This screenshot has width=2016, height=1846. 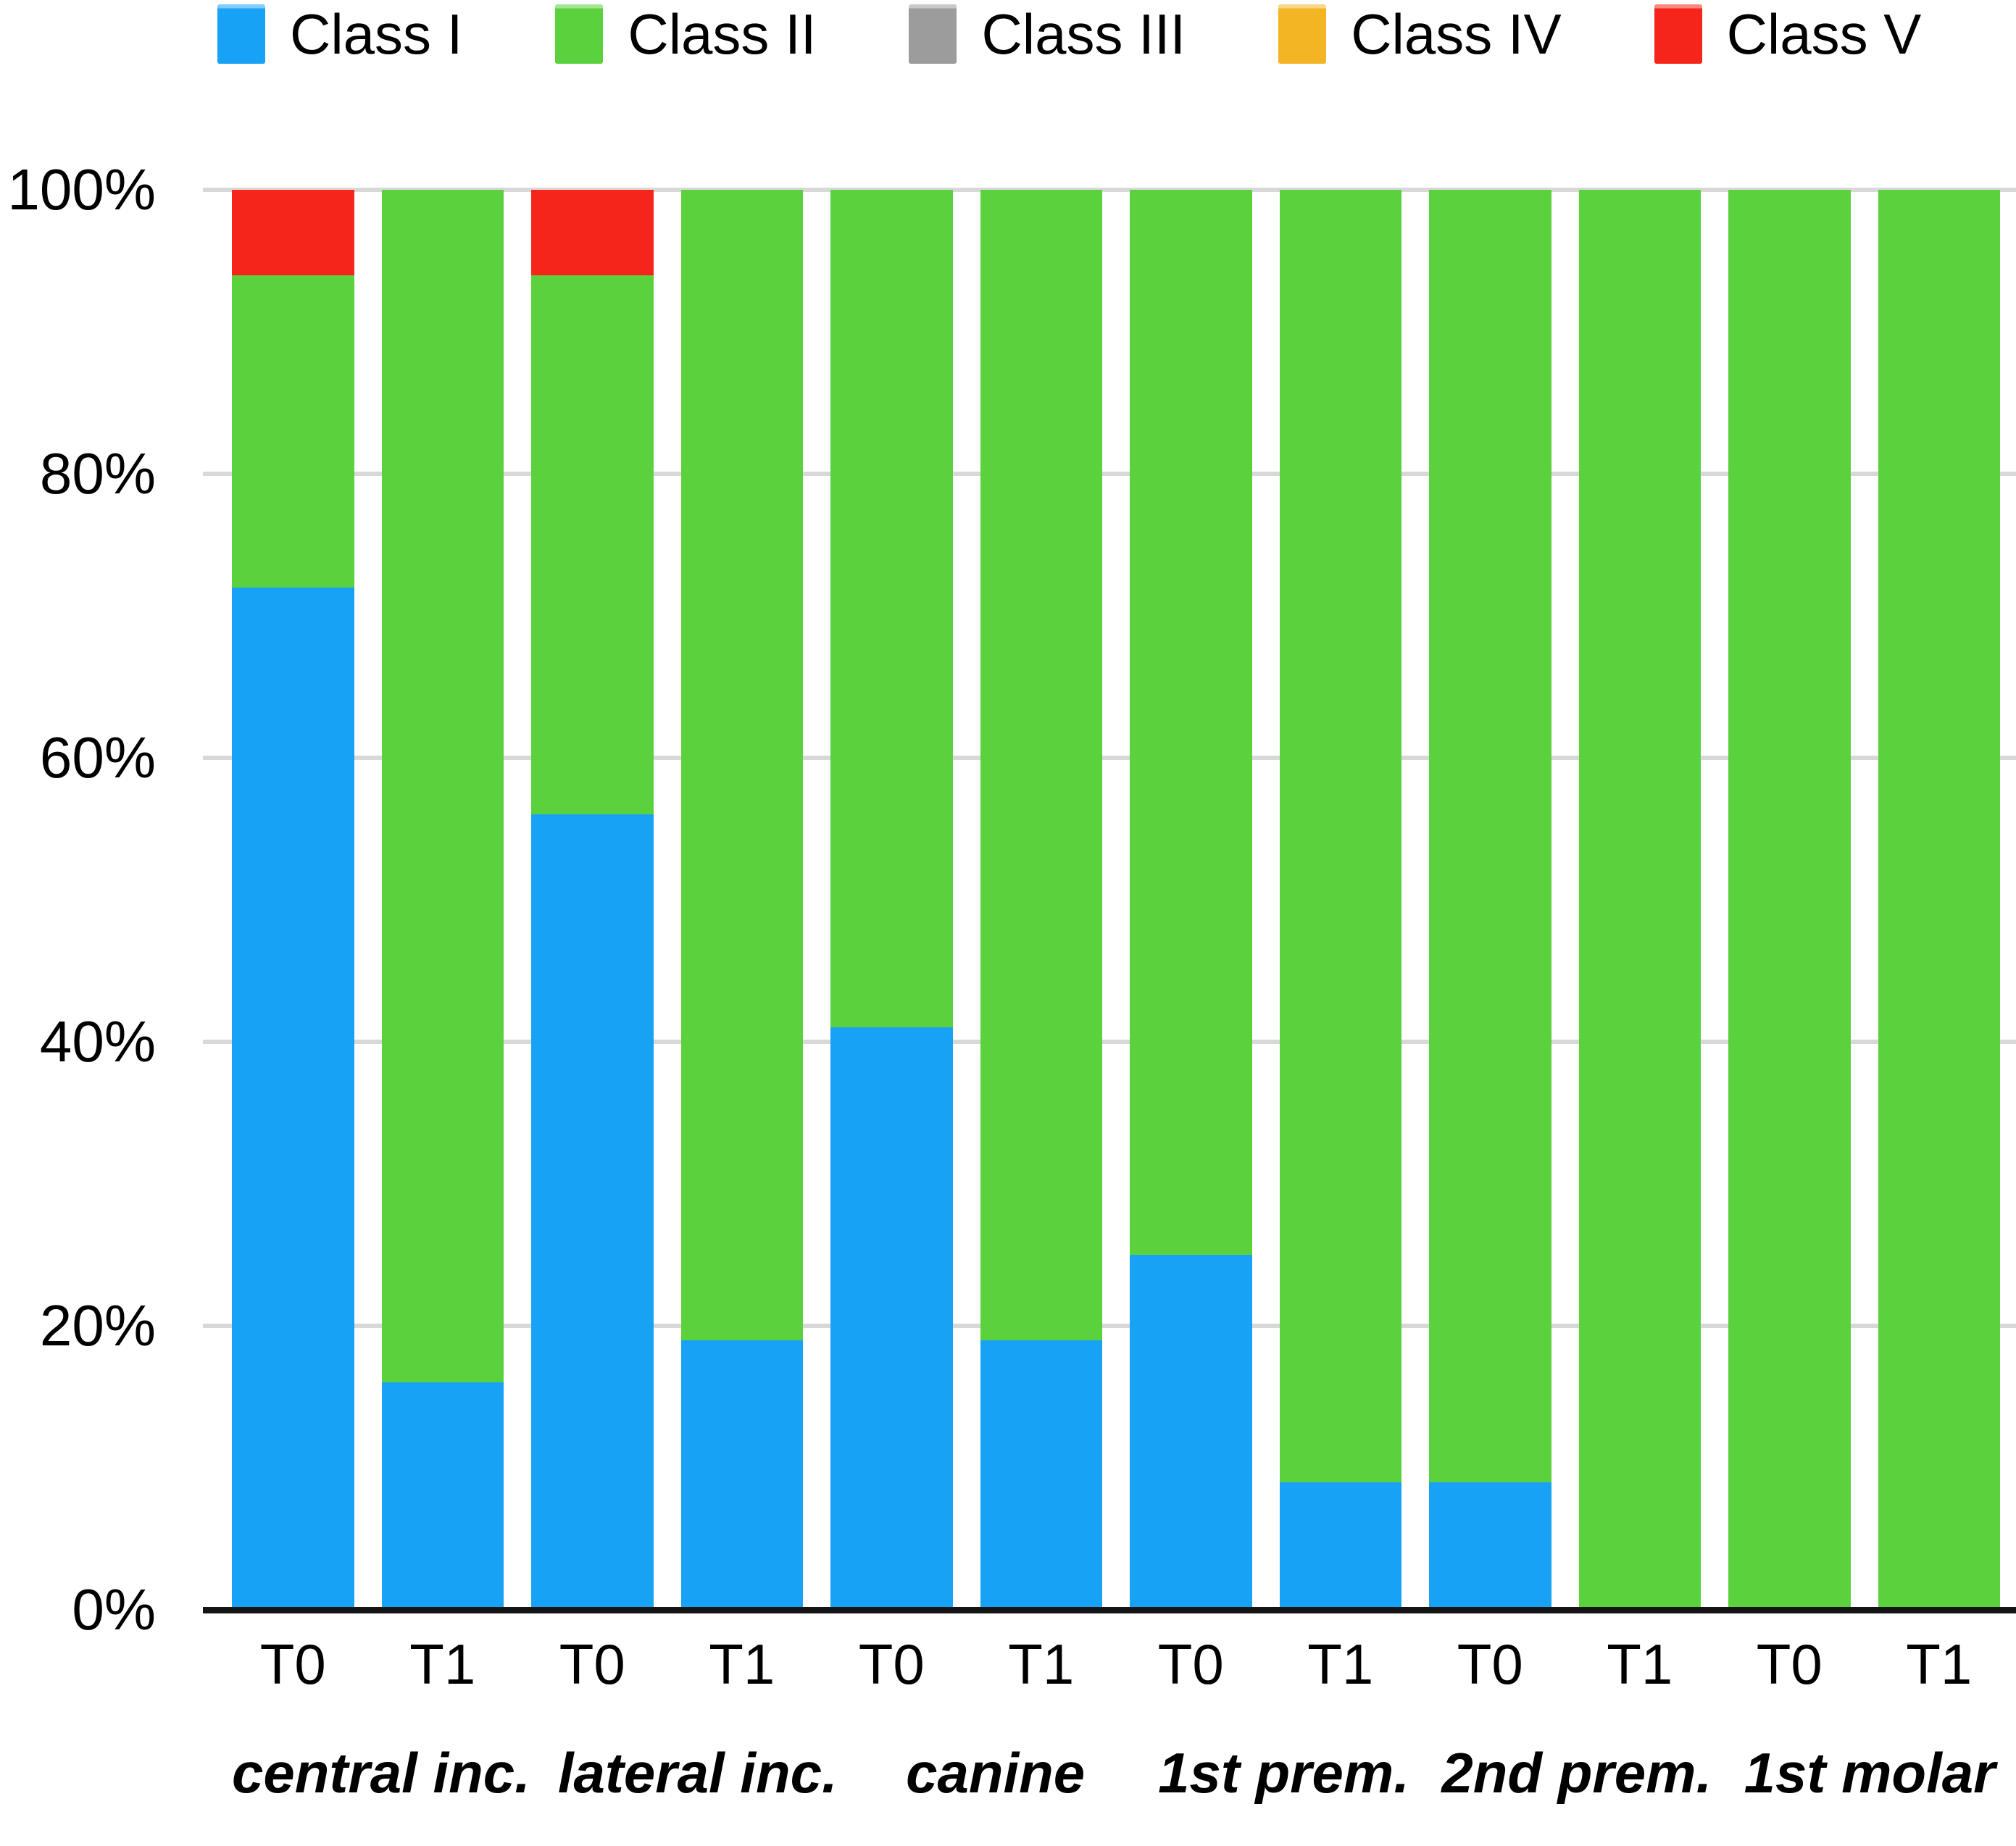 I want to click on group-label-2nd-prem: 2nd prem., so click(x=1576, y=1773).